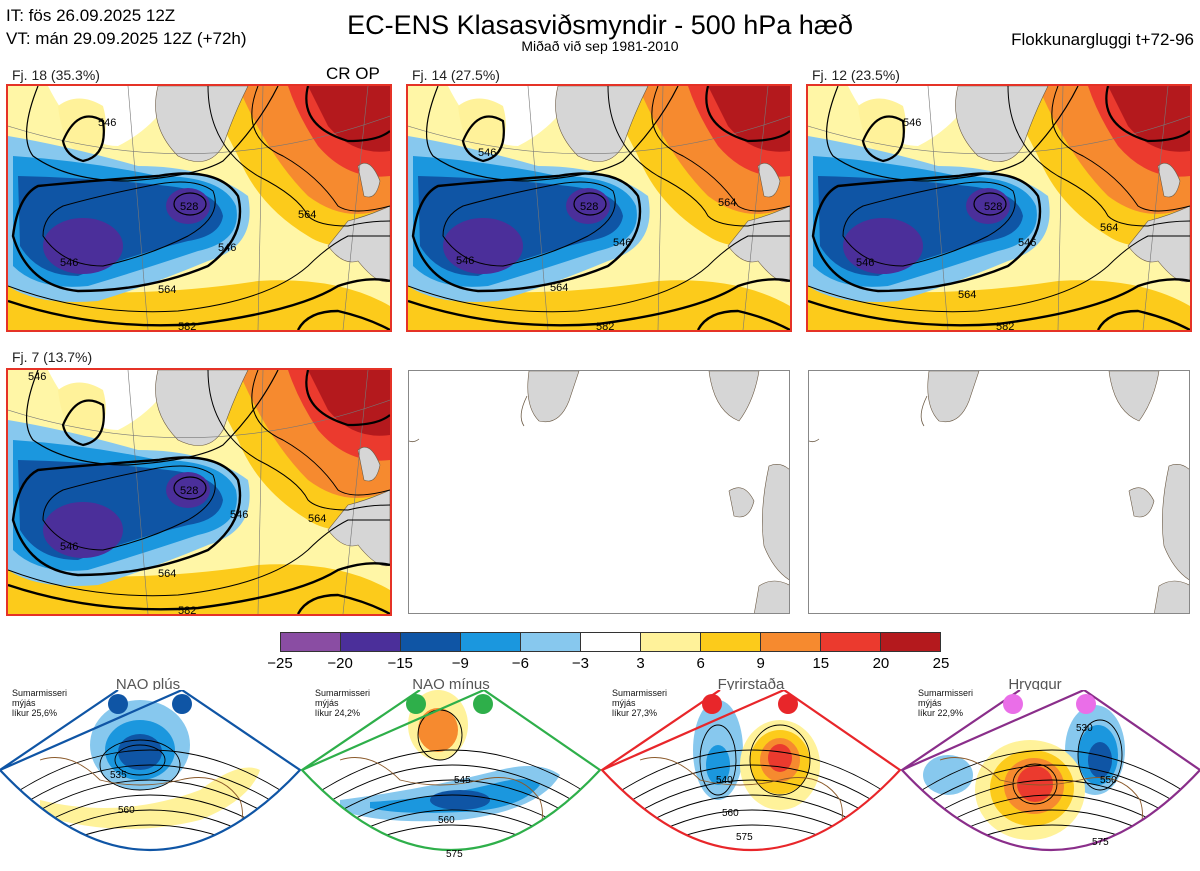 This screenshot has width=1200, height=871. What do you see at coordinates (199, 208) in the screenshot?
I see `cluster-1-map: 546 528 546 564 564 546 582` at bounding box center [199, 208].